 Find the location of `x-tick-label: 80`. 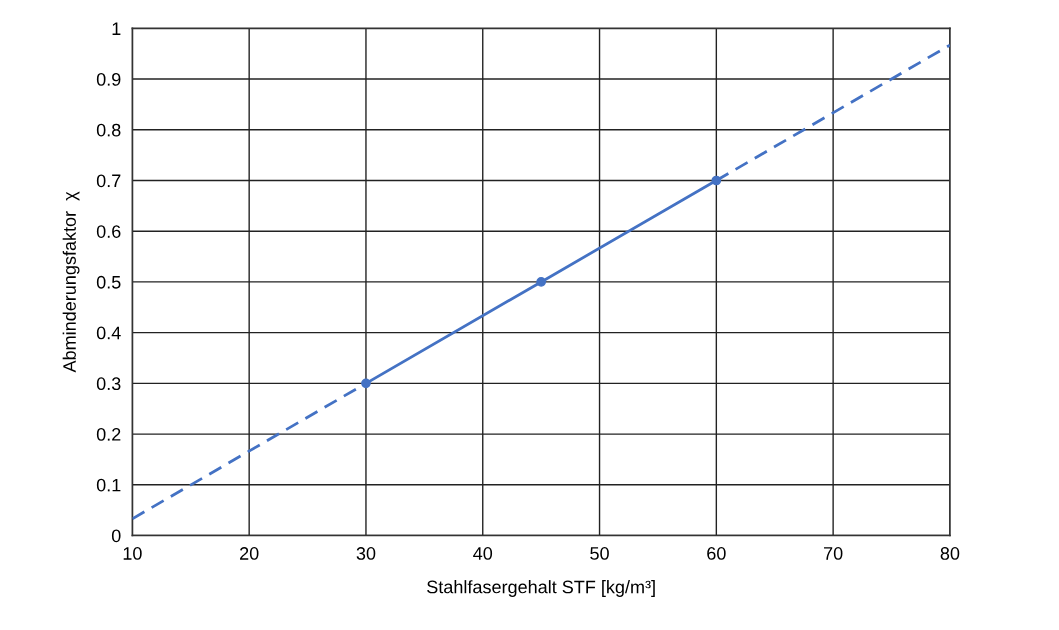

x-tick-label: 80 is located at coordinates (950, 553).